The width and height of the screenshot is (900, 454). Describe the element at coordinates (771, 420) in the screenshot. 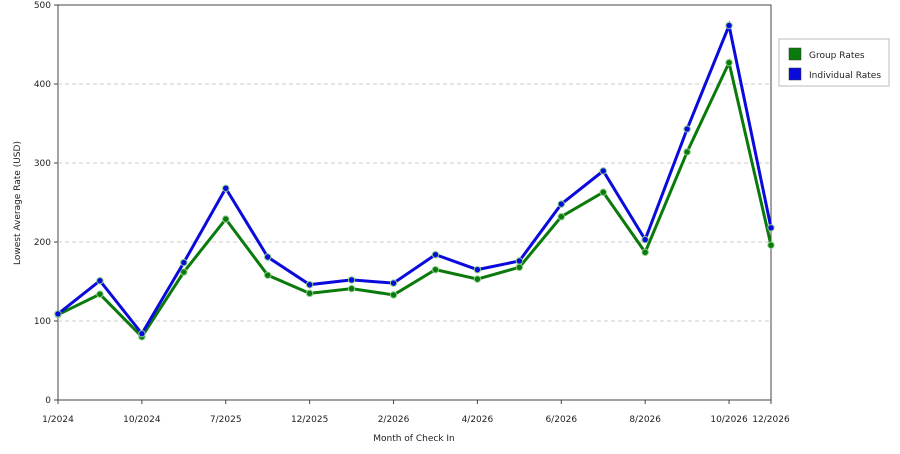

I see `x-tick-label: 12/2026` at that location.